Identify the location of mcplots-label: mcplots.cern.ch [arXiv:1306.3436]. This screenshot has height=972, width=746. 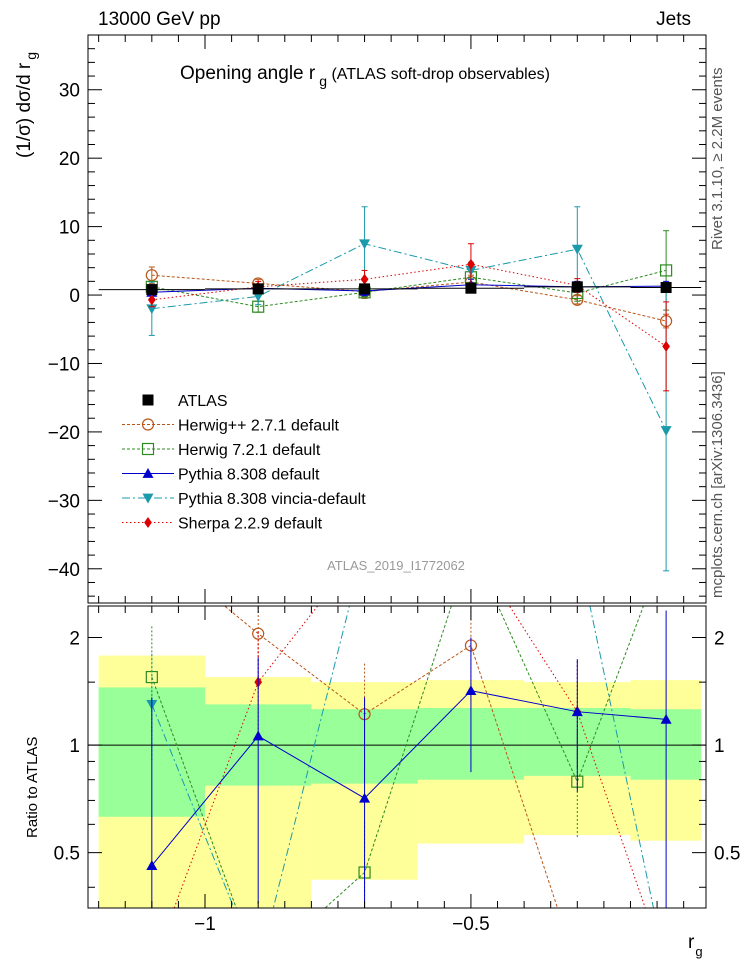
(717, 484).